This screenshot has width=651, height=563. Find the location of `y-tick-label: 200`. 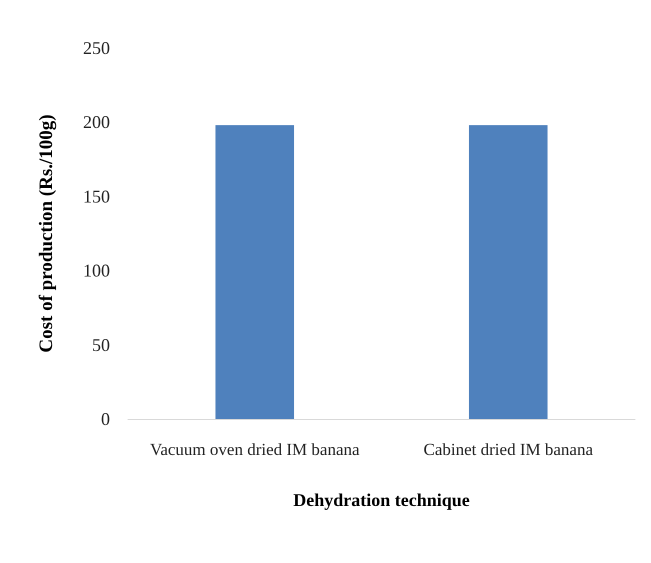

y-tick-label: 200 is located at coordinates (96, 122).